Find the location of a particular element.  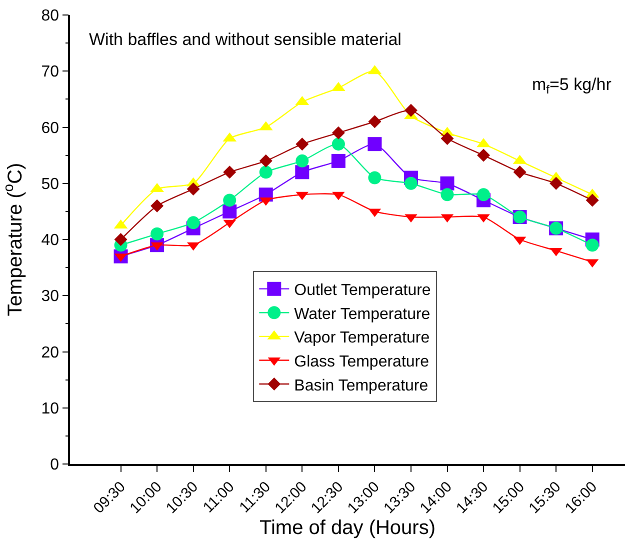

y-tick-label: 60 is located at coordinates (50, 128).